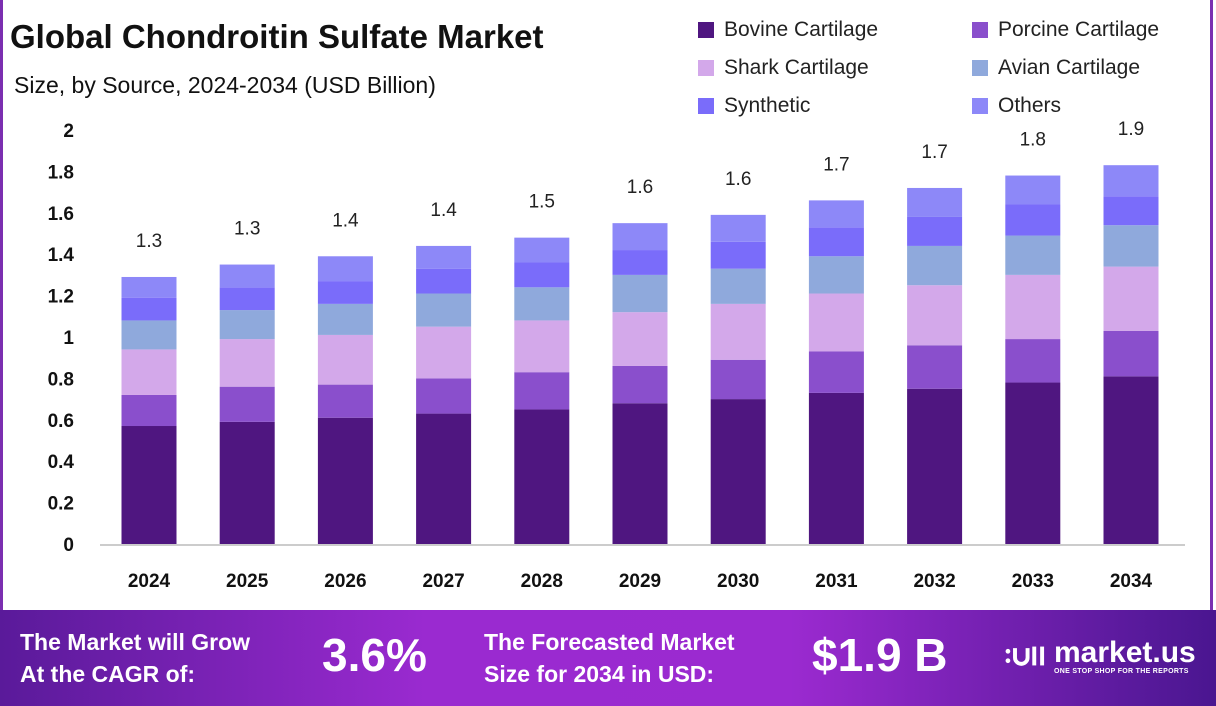 The image size is (1216, 706). What do you see at coordinates (796, 67) in the screenshot?
I see `legend-label: Shark Cartilage` at bounding box center [796, 67].